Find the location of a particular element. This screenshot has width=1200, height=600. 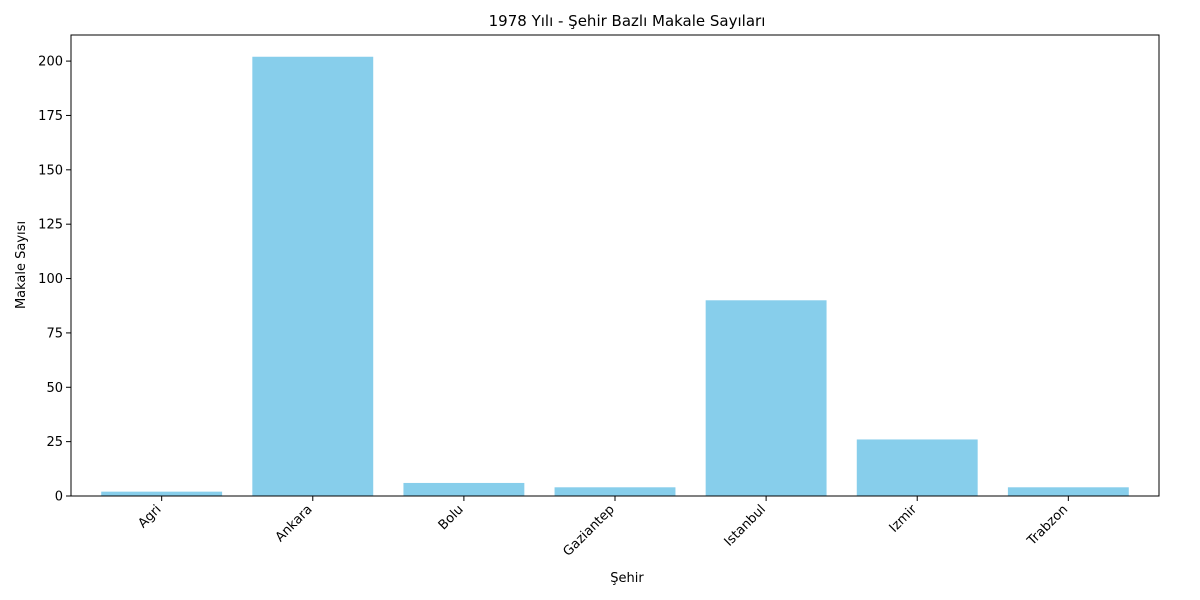

y-tick-label: 0 is located at coordinates (59, 497).